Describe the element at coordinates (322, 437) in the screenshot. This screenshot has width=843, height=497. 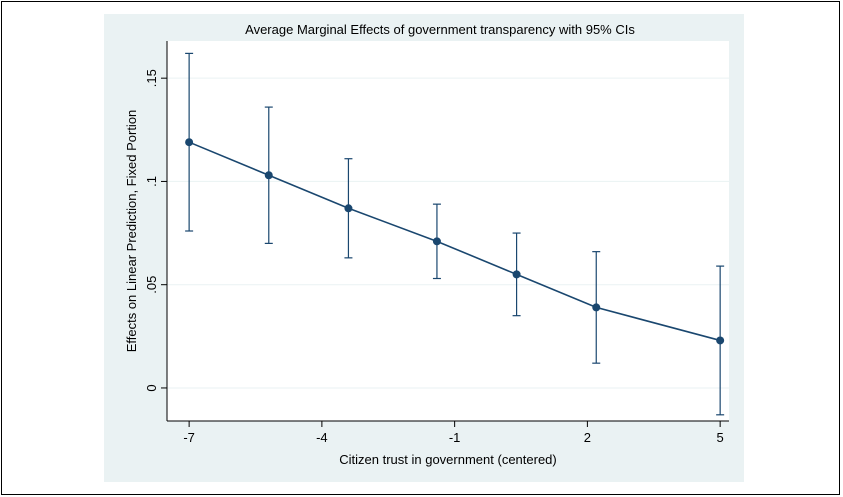
I see `x-tick-label-1: -4` at that location.